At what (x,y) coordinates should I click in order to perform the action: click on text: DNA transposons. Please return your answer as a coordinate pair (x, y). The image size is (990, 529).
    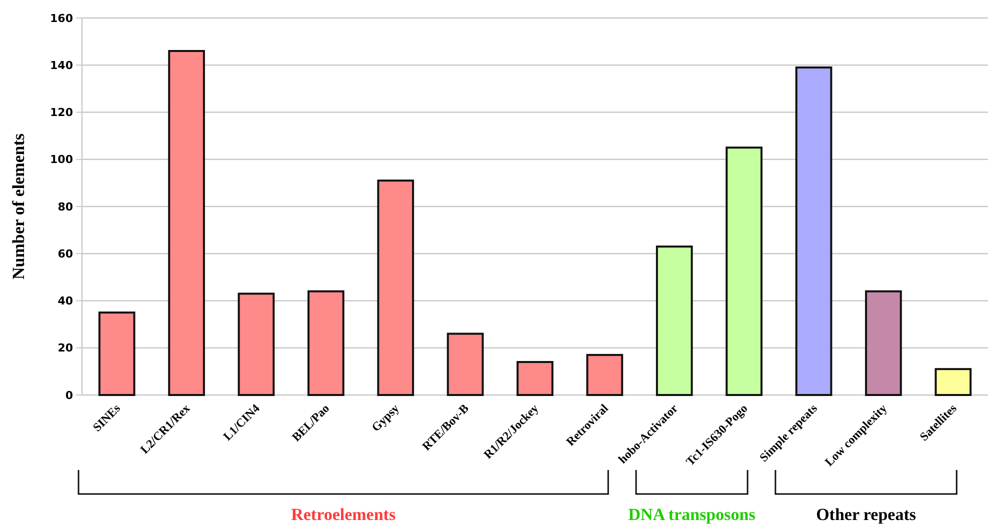
    Looking at the image, I should click on (692, 514).